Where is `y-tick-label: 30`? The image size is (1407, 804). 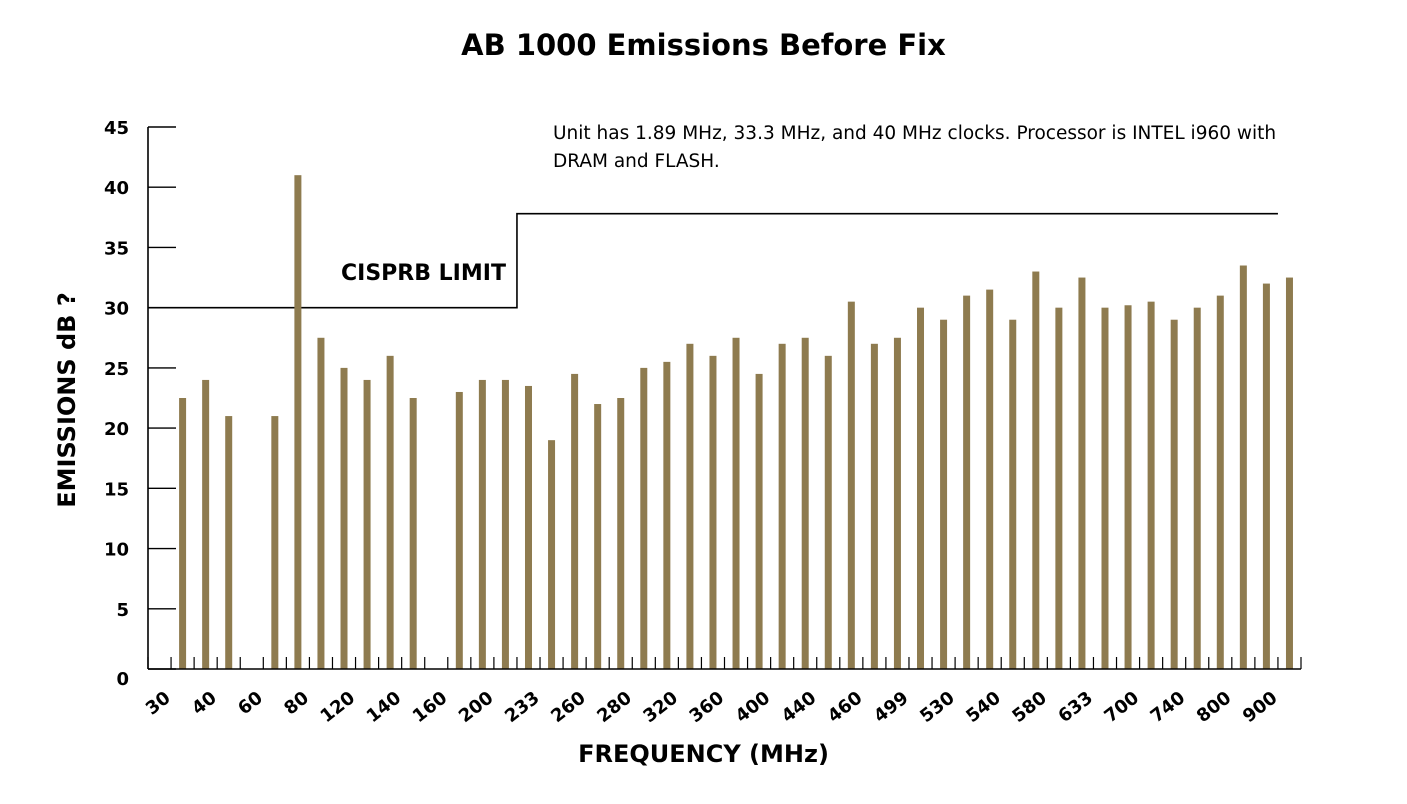 y-tick-label: 30 is located at coordinates (116, 309).